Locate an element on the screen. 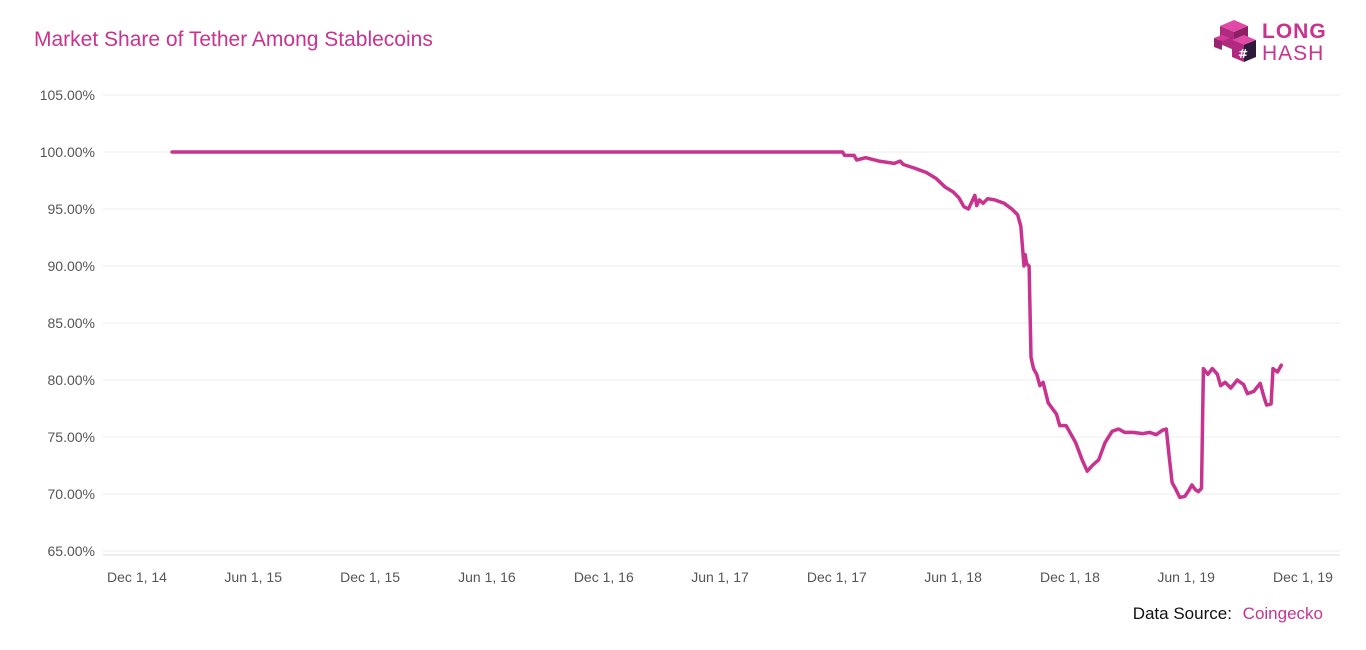  y-tick-label: 65.00% is located at coordinates (71, 551).